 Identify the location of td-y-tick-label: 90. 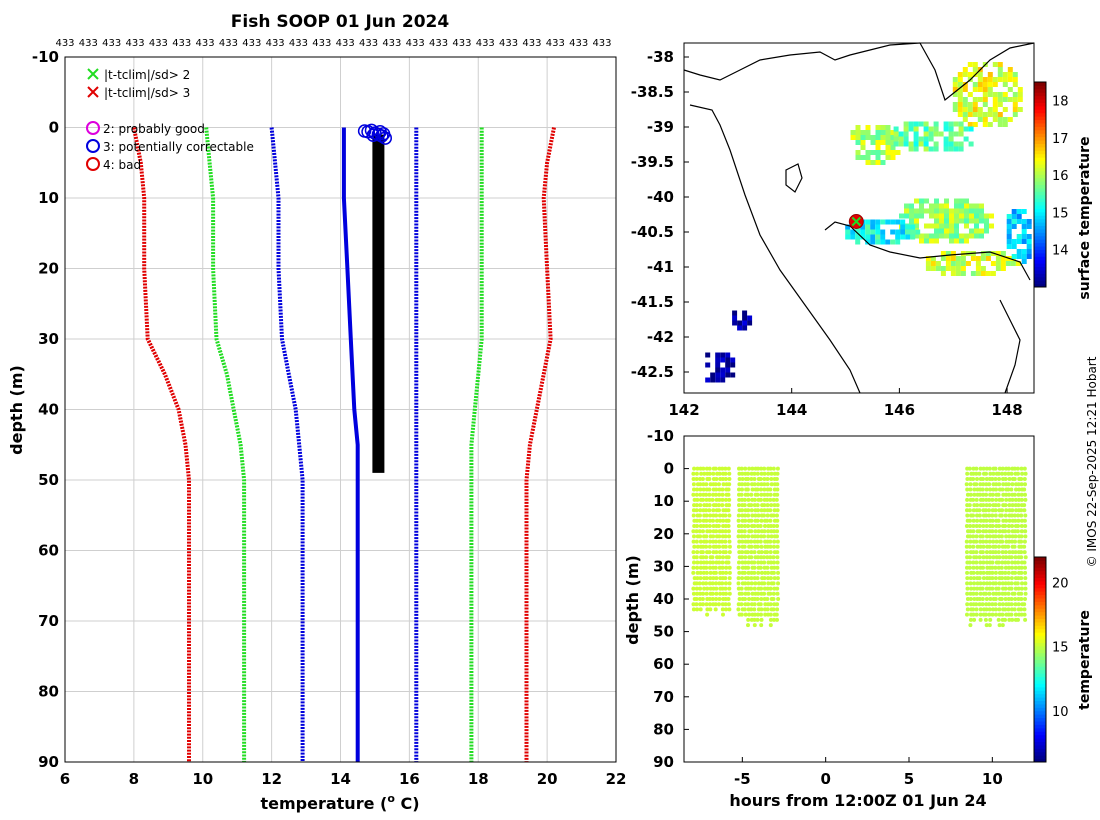
(663, 762).